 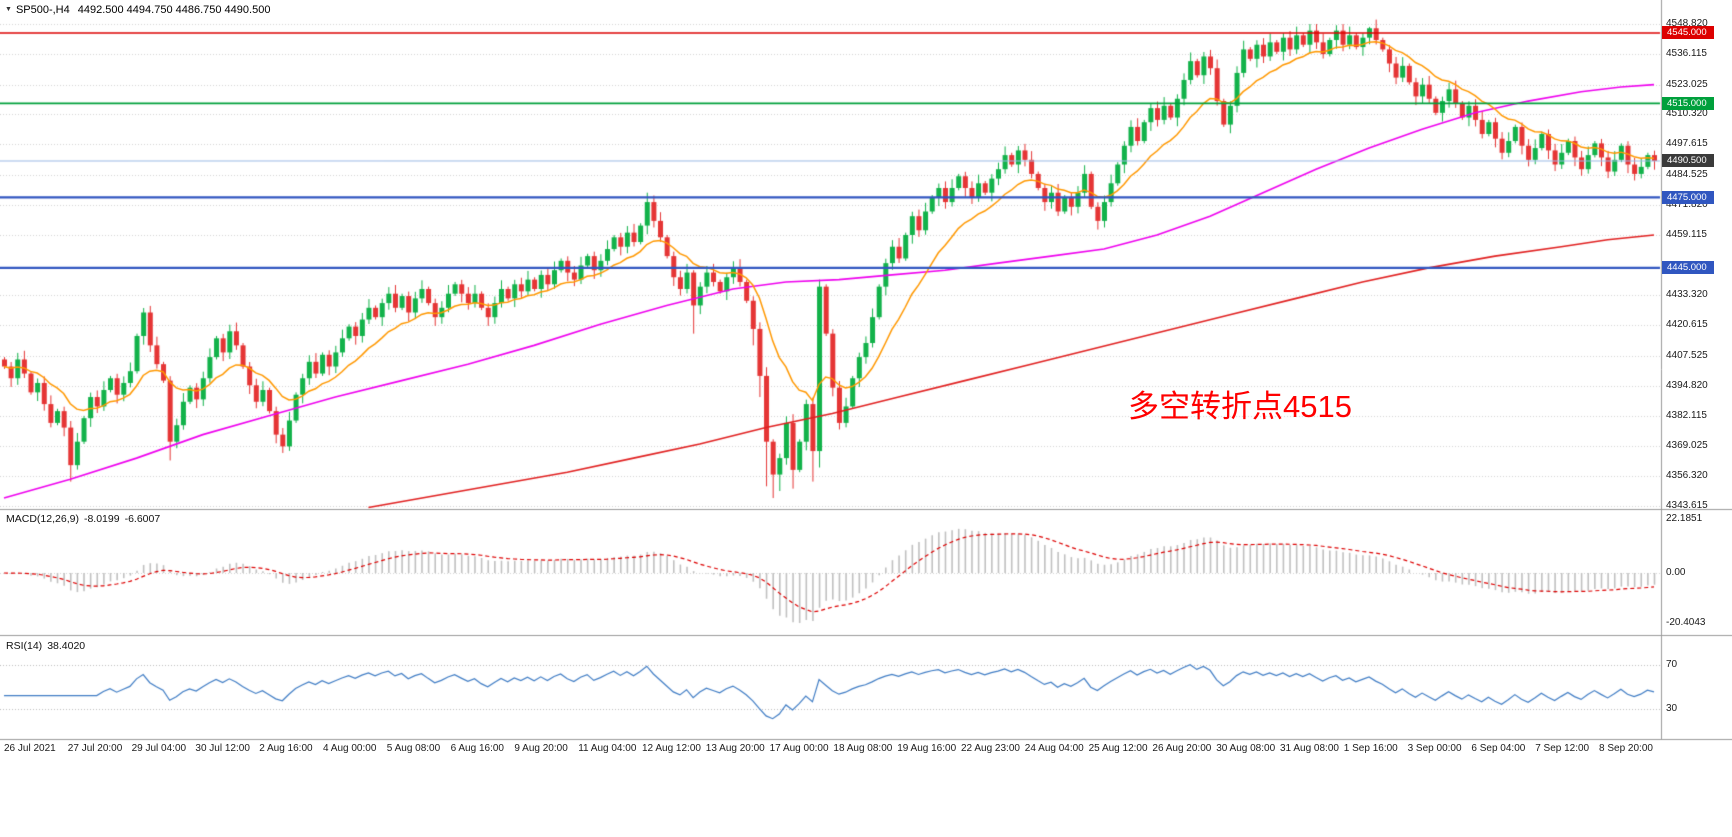 I want to click on price-axis-label: 4459.115, so click(x=1686, y=234).